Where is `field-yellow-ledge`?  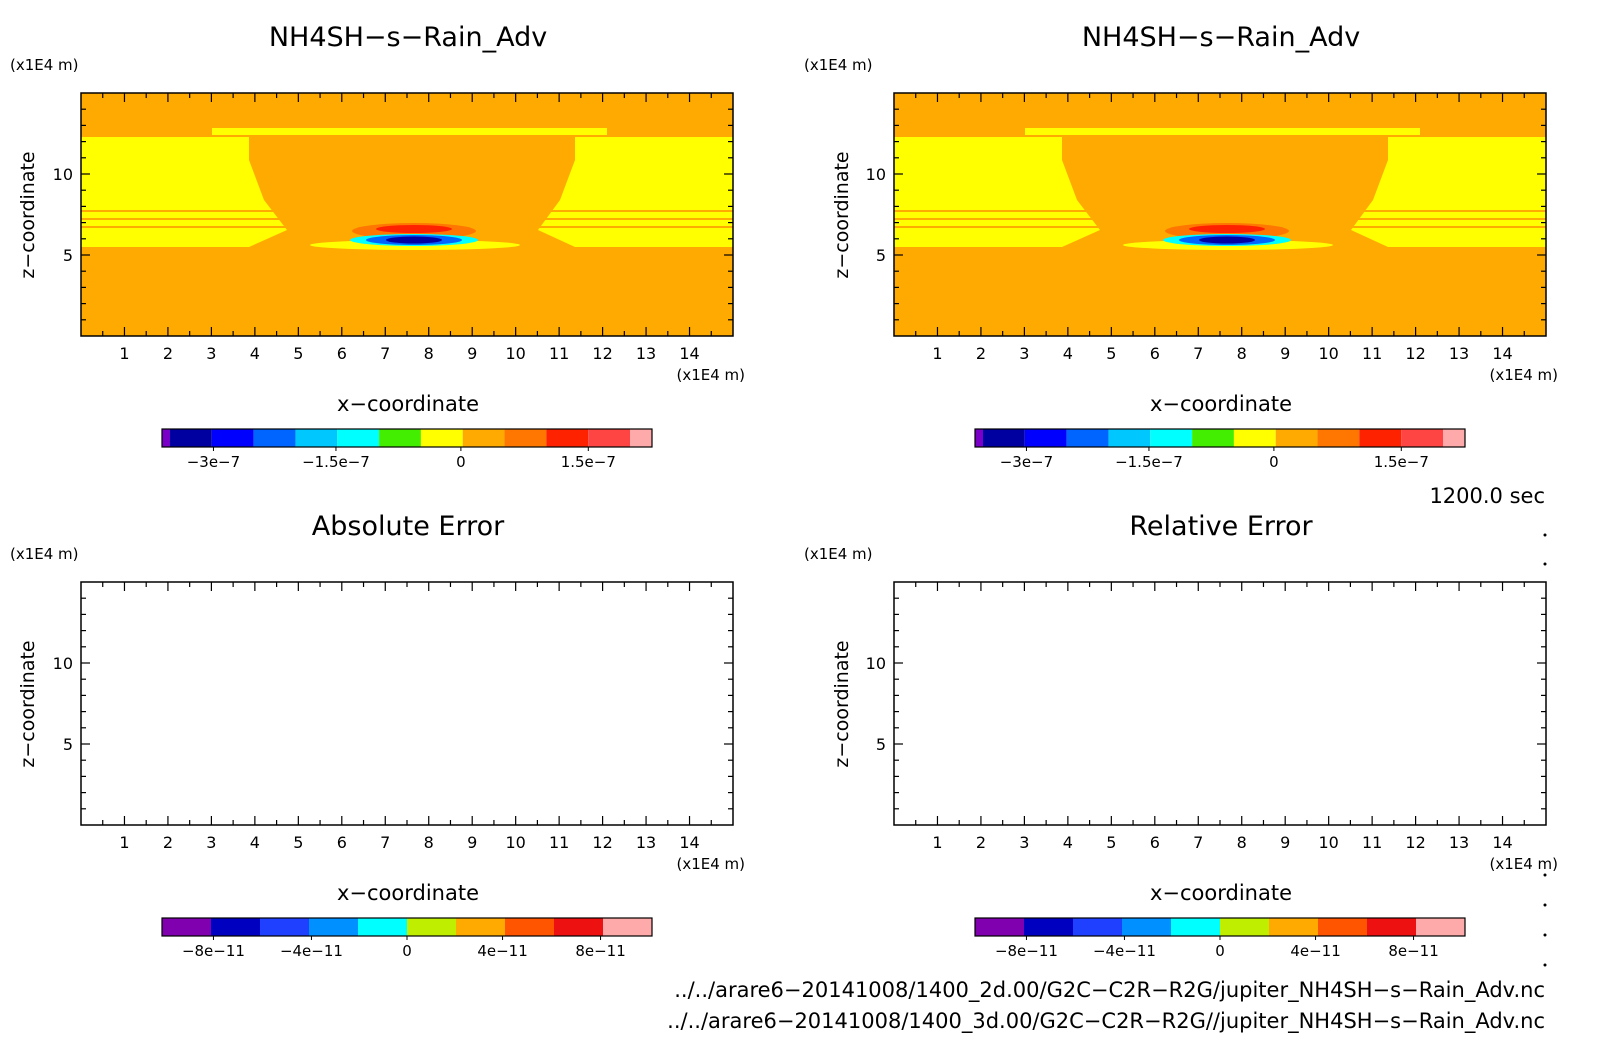 field-yellow-ledge is located at coordinates (1222, 131).